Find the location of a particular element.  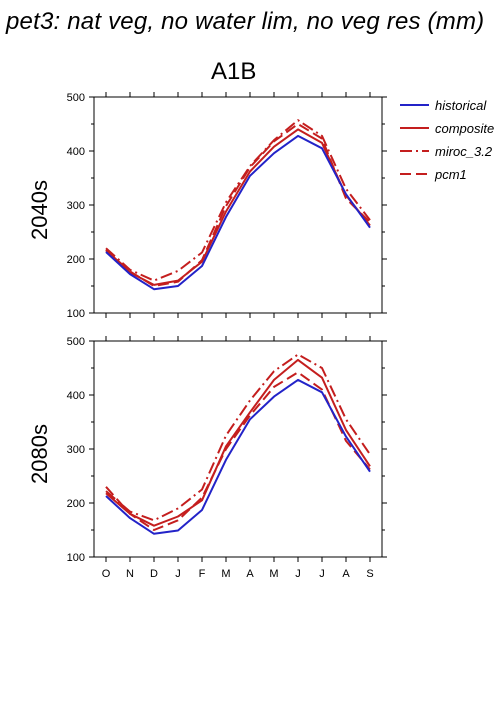

x-tick-label: O is located at coordinates (106, 574).